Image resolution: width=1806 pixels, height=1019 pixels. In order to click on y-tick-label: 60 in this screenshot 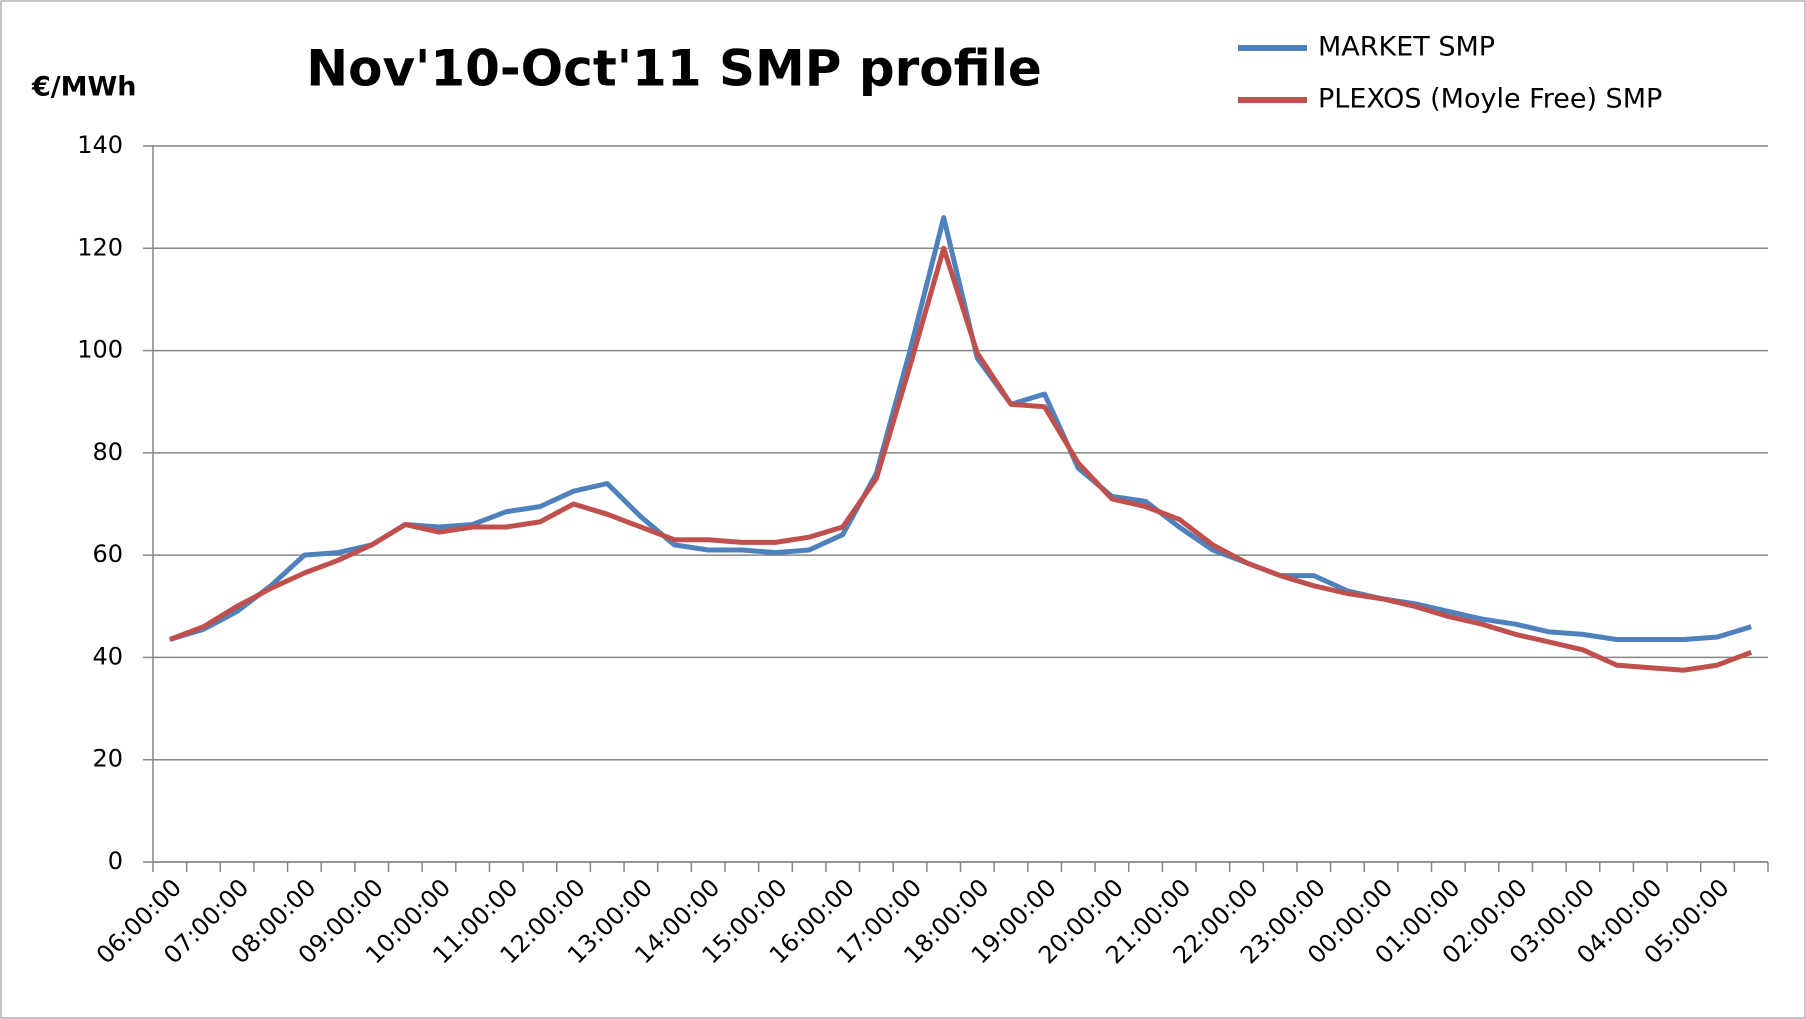, I will do `click(107, 554)`.